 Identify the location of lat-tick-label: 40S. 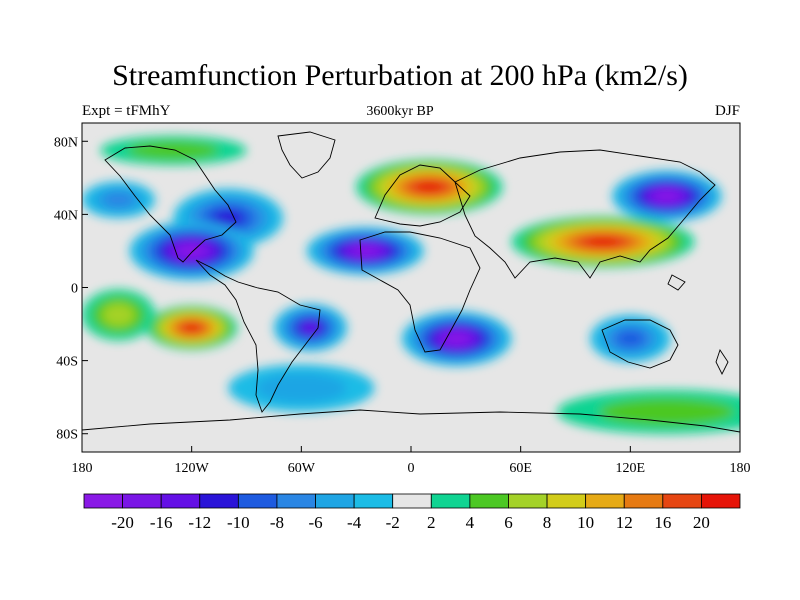
(67, 362).